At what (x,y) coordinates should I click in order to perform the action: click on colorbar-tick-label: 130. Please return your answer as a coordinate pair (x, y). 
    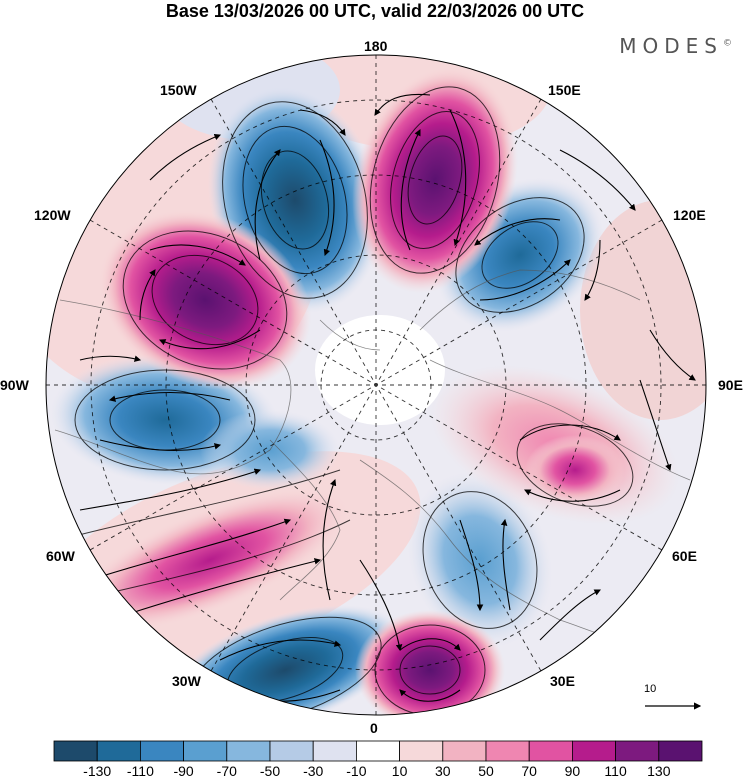
    Looking at the image, I should click on (659, 771).